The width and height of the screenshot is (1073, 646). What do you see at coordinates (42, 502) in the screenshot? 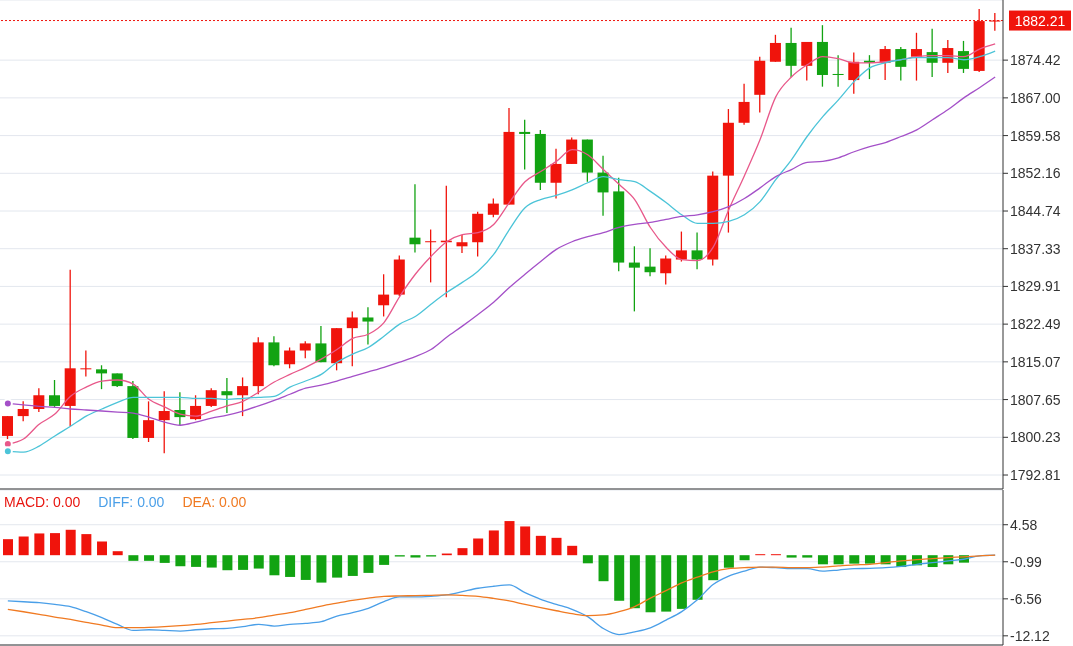
I see `series-label: MACD: 0.00` at bounding box center [42, 502].